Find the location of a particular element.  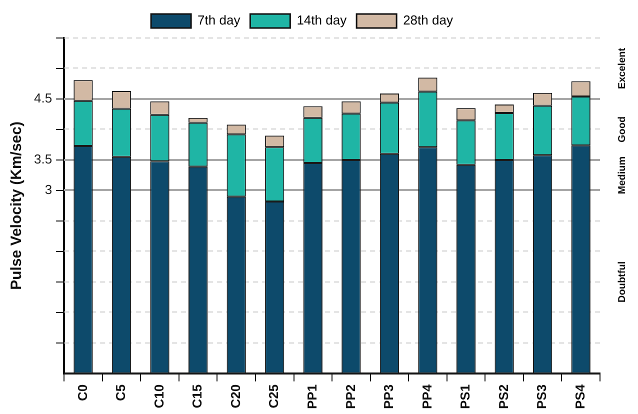

x-tick-label: C20 is located at coordinates (235, 396).